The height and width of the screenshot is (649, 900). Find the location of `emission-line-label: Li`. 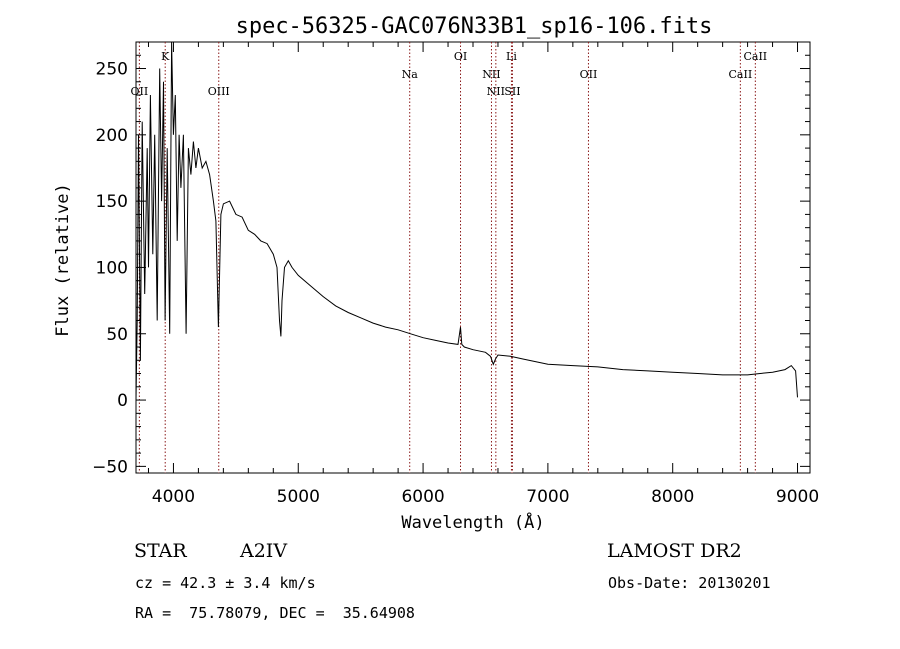

emission-line-label: Li is located at coordinates (511, 56).